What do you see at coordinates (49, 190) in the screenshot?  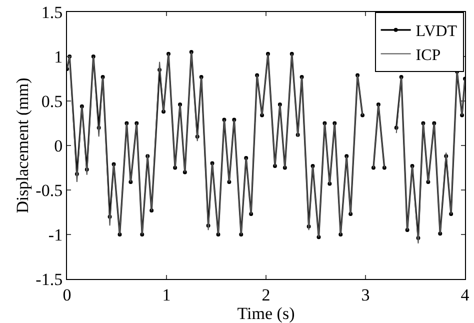 I see `y-tick-label: -0.5` at bounding box center [49, 190].